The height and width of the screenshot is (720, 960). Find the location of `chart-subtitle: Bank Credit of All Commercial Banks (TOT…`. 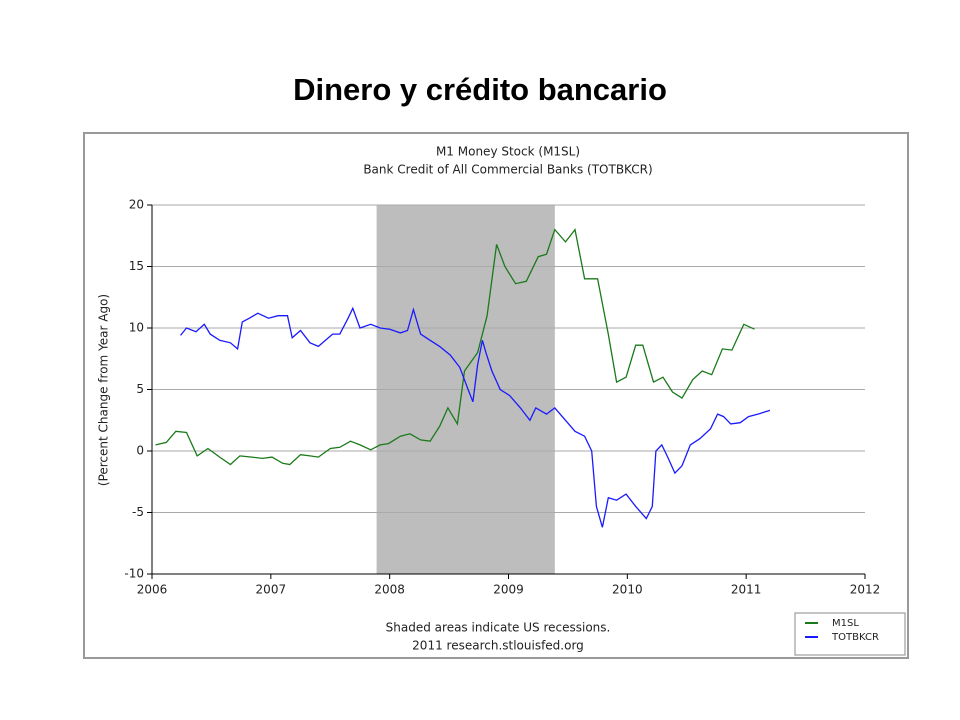

chart-subtitle: Bank Credit of All Commercial Banks (TOT… is located at coordinates (507, 170).